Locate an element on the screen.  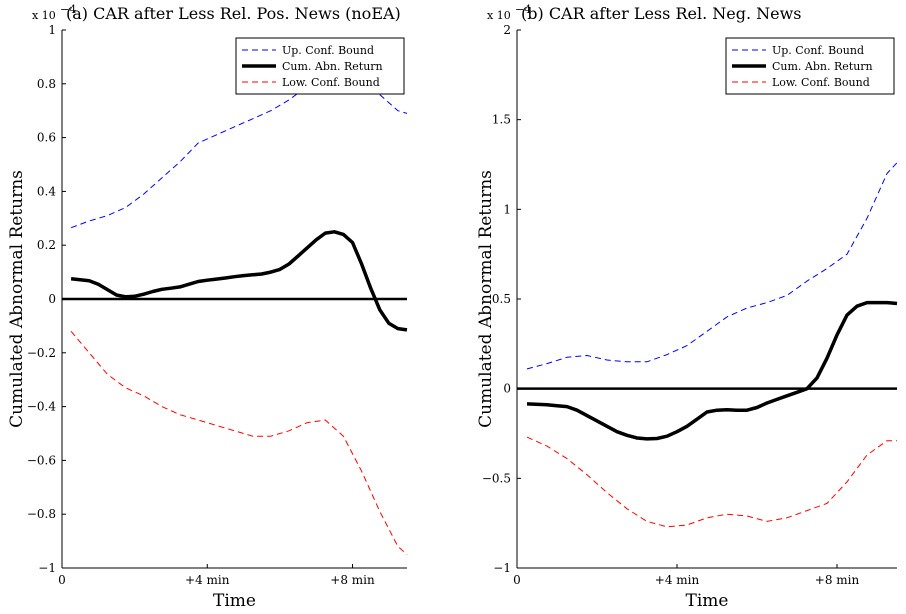
y-tick-label: −0.5 is located at coordinates (496, 478).